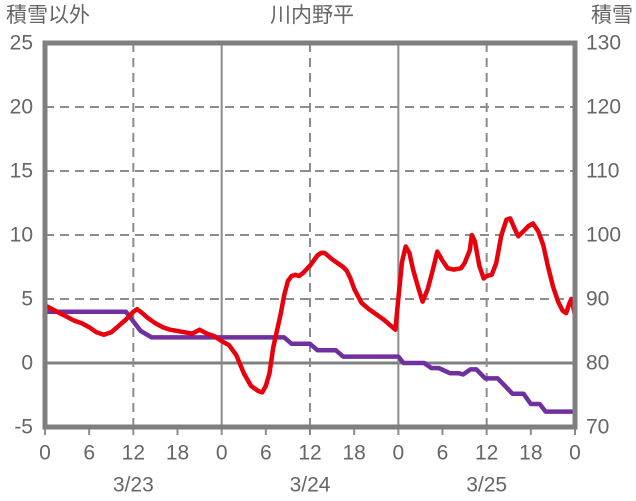 The height and width of the screenshot is (501, 636). What do you see at coordinates (612, 15) in the screenshot?
I see `right-axis-title: 積雪` at bounding box center [612, 15].